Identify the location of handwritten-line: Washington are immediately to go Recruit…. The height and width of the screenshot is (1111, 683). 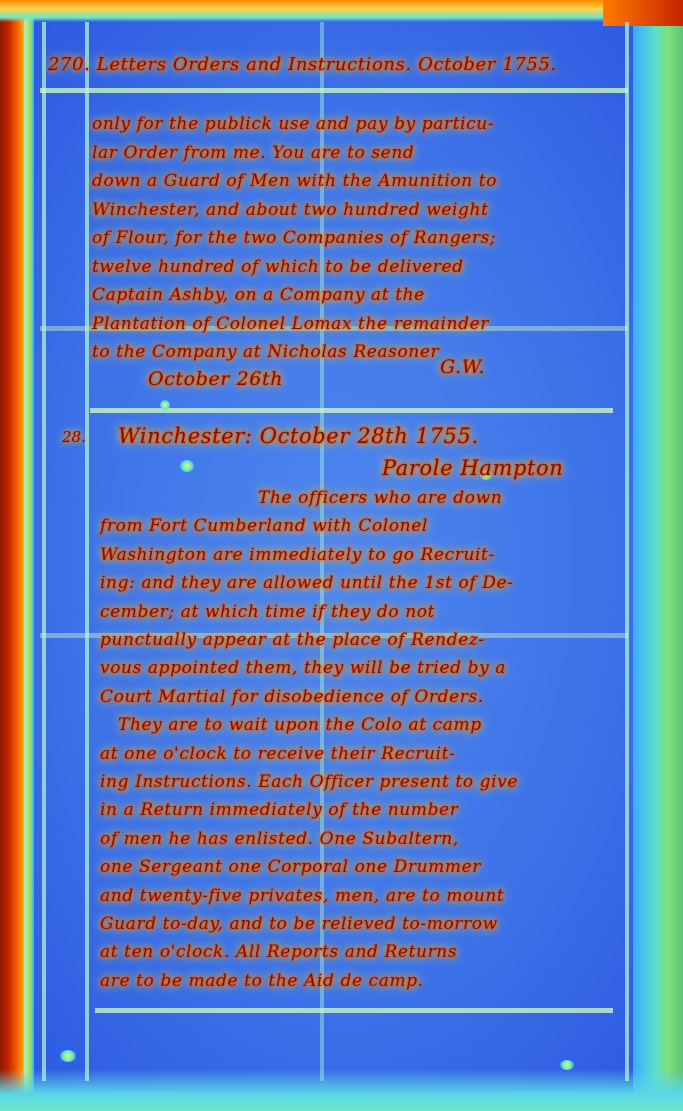
(297, 554).